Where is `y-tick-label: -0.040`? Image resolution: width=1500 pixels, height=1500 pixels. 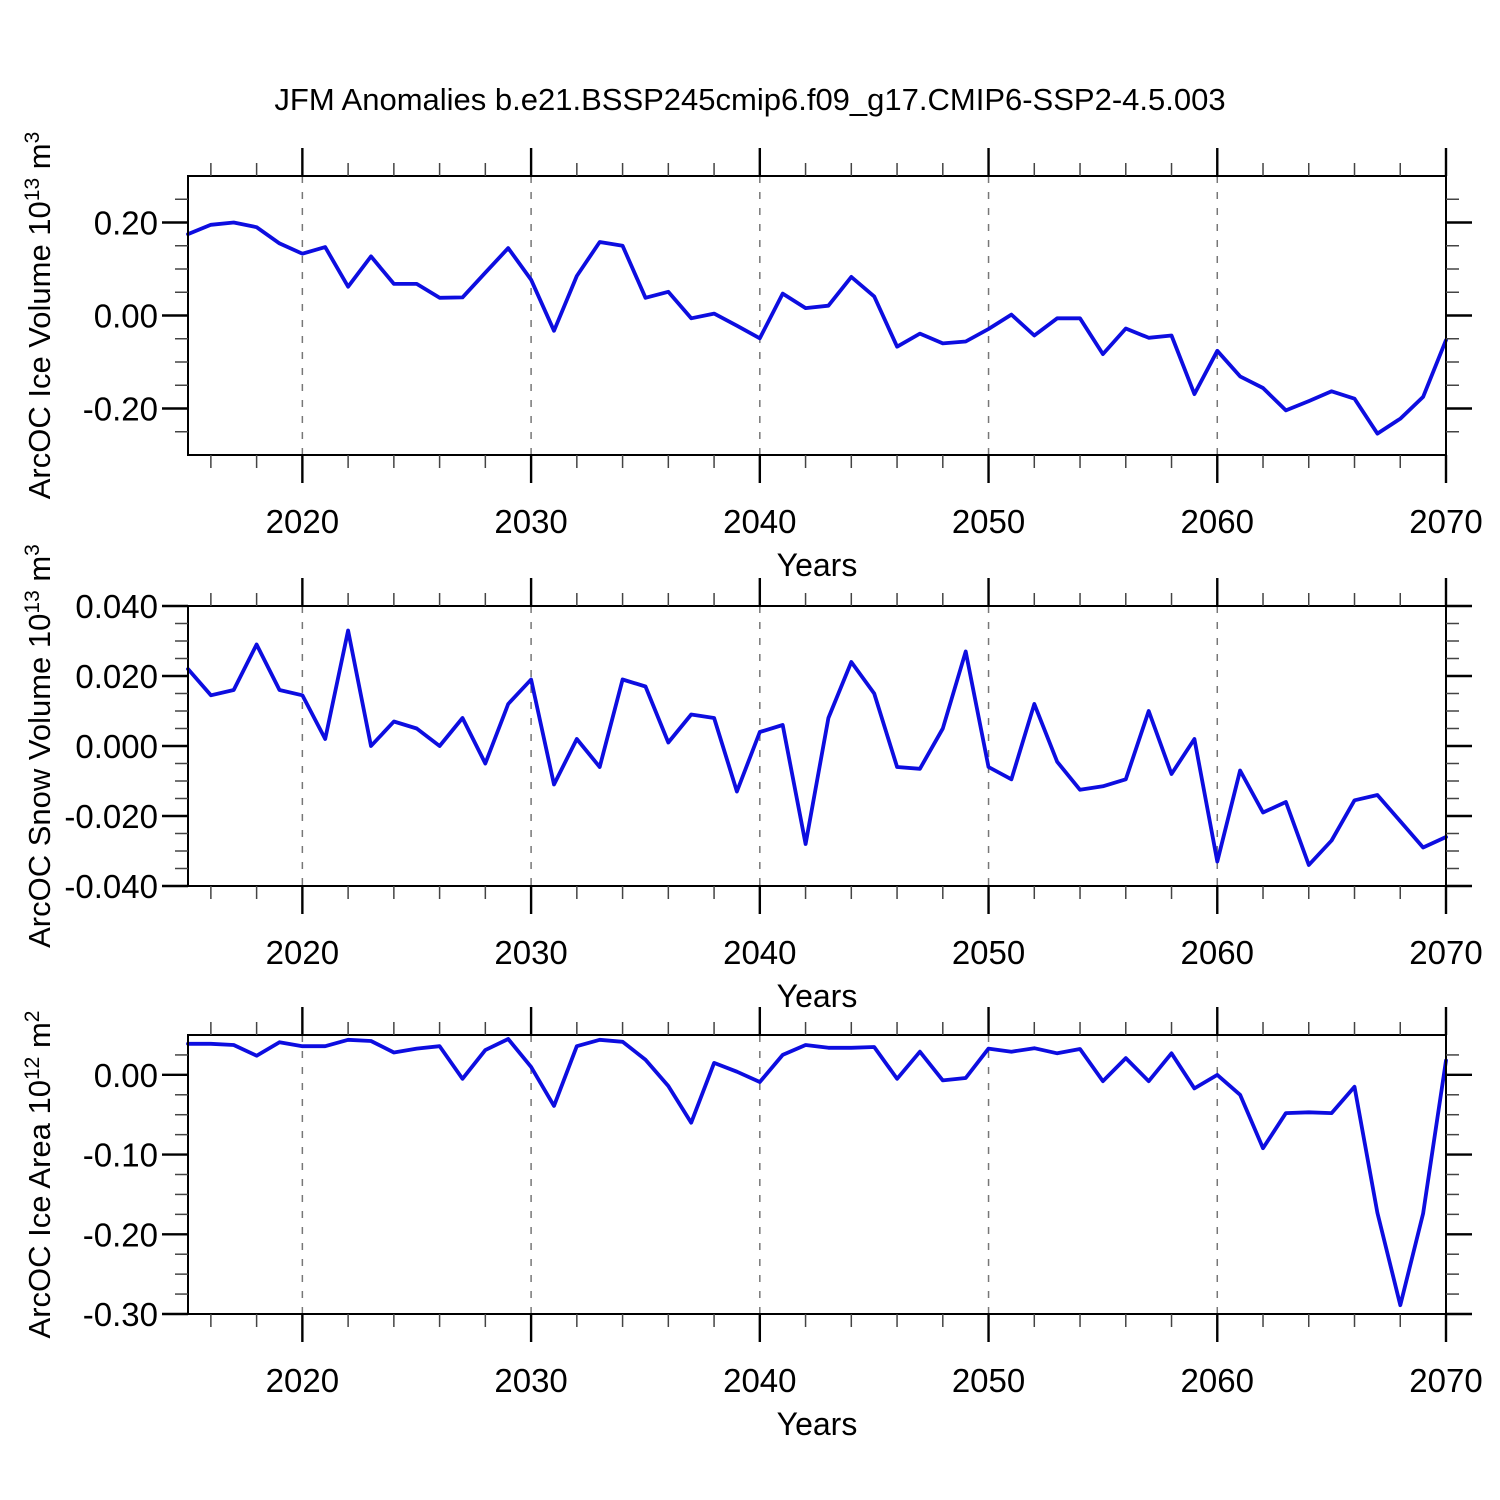
y-tick-label: -0.040 is located at coordinates (111, 886).